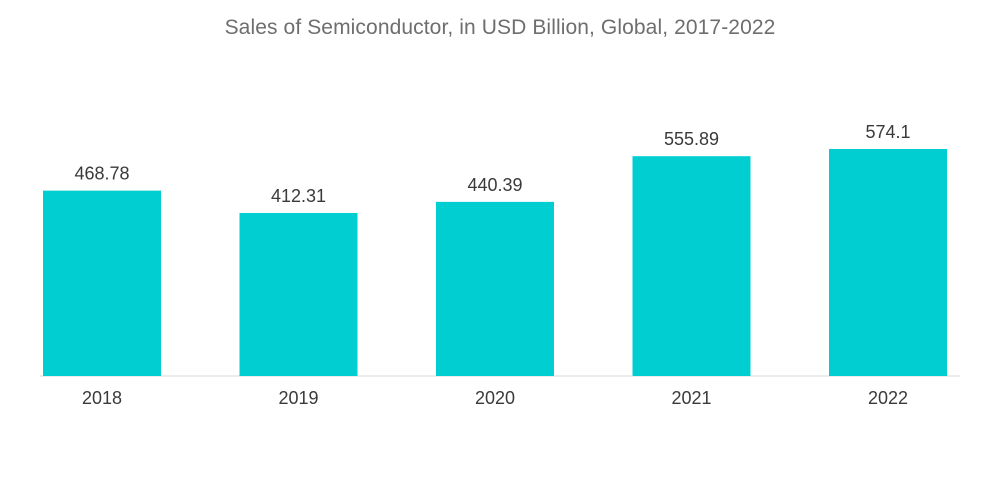  What do you see at coordinates (888, 262) in the screenshot?
I see `bar-2022` at bounding box center [888, 262].